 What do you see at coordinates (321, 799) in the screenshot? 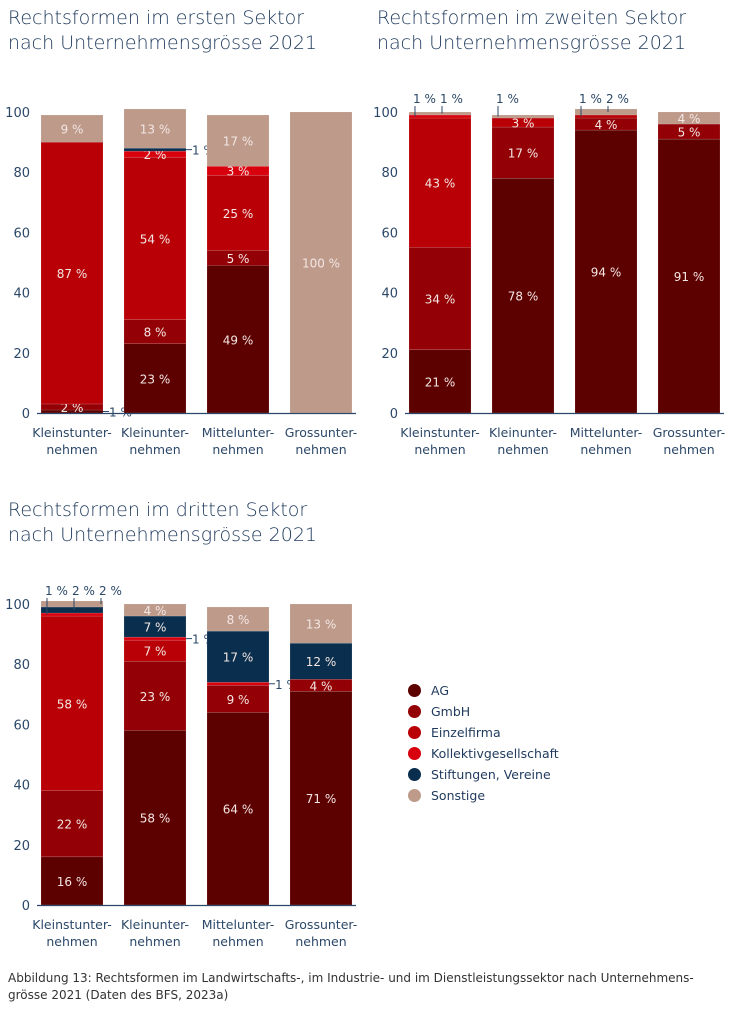
I see `data-label: 71 %` at bounding box center [321, 799].